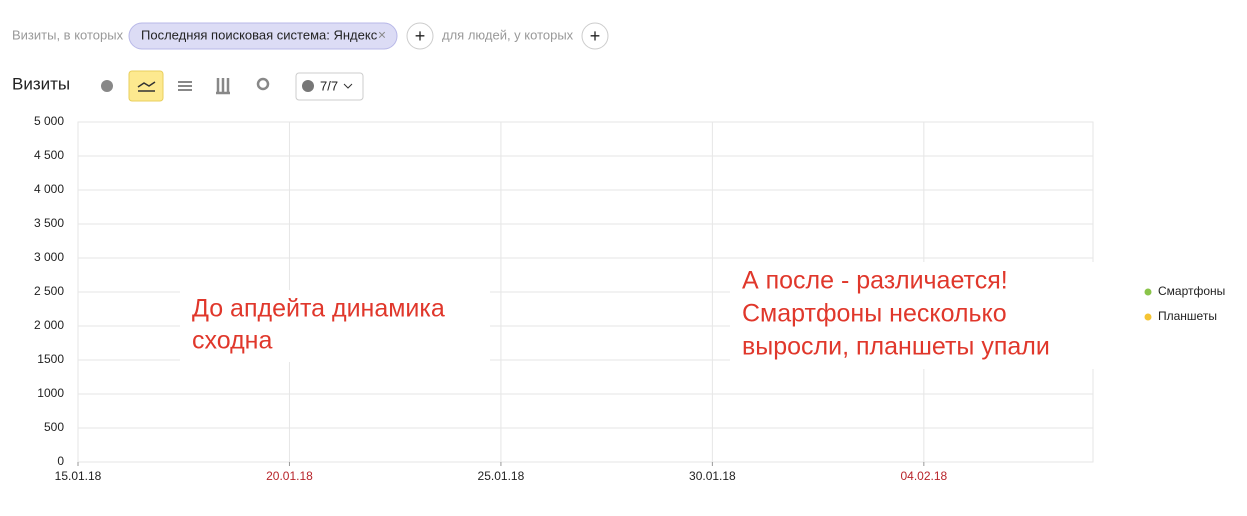 Image resolution: width=1247 pixels, height=516 pixels. I want to click on line-icon, so click(146, 86).